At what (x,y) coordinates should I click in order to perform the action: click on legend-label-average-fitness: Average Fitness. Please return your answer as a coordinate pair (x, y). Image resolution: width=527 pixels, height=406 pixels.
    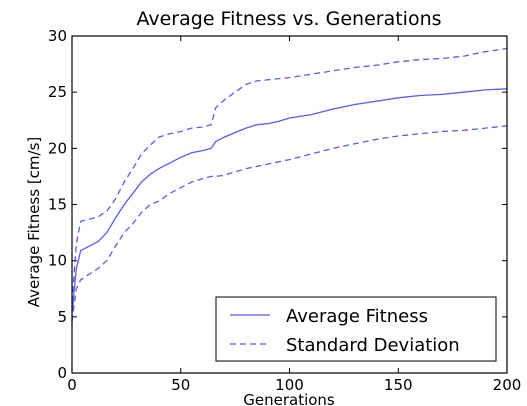
    Looking at the image, I should click on (357, 316).